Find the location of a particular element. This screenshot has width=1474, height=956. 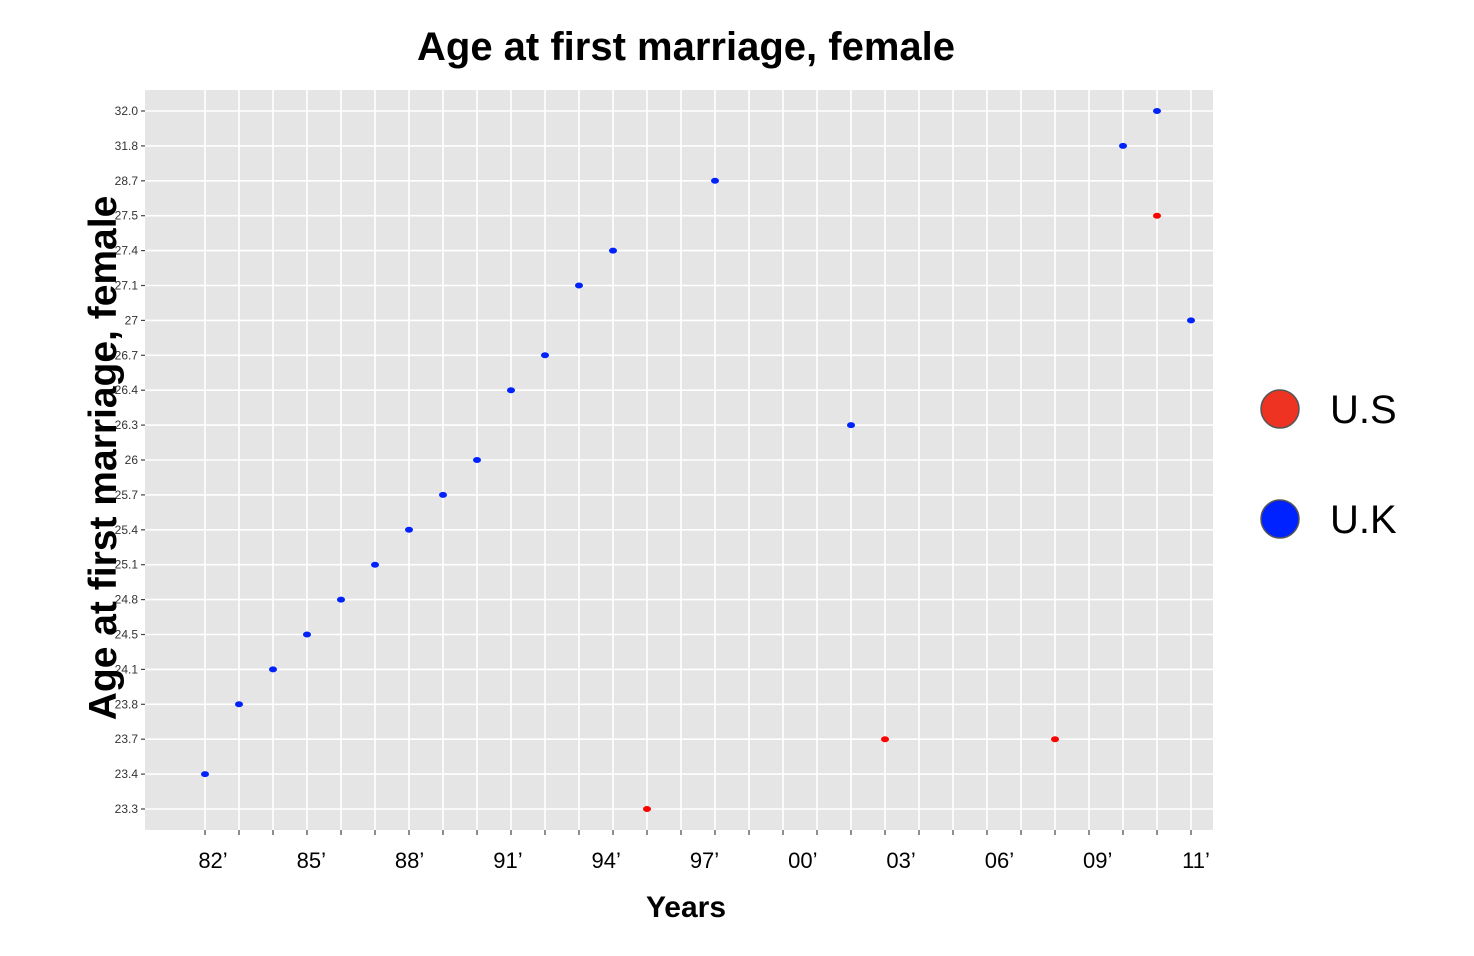

x-tick-label: 11’ is located at coordinates (1196, 860).